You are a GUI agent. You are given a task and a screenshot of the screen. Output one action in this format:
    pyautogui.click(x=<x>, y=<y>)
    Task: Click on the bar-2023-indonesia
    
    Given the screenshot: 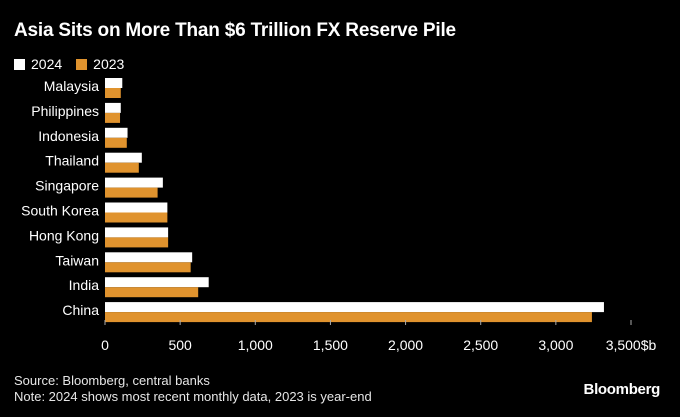 What is the action you would take?
    pyautogui.click(x=116, y=142)
    